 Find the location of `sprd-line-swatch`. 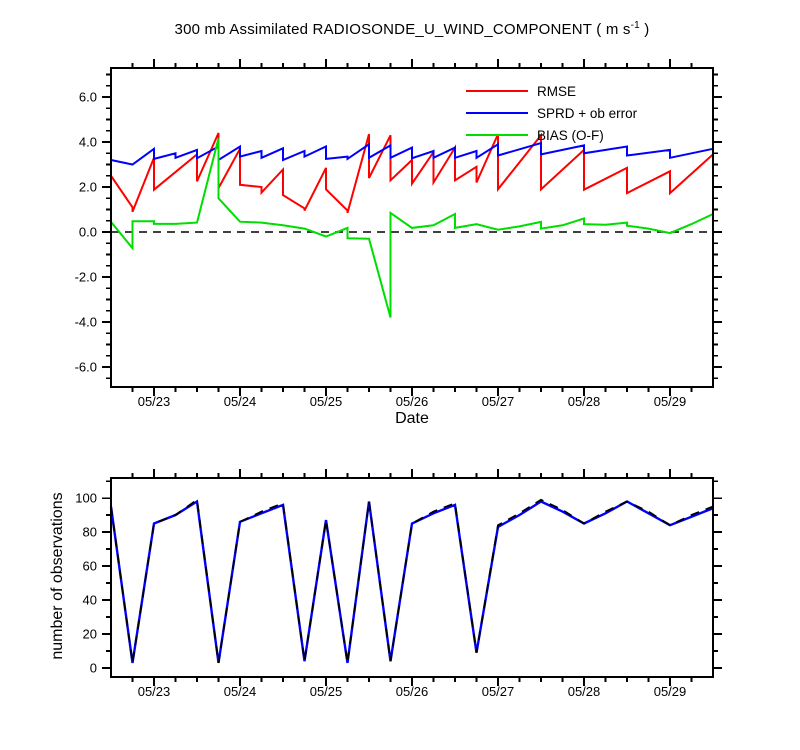

sprd-line-swatch is located at coordinates (497, 113).